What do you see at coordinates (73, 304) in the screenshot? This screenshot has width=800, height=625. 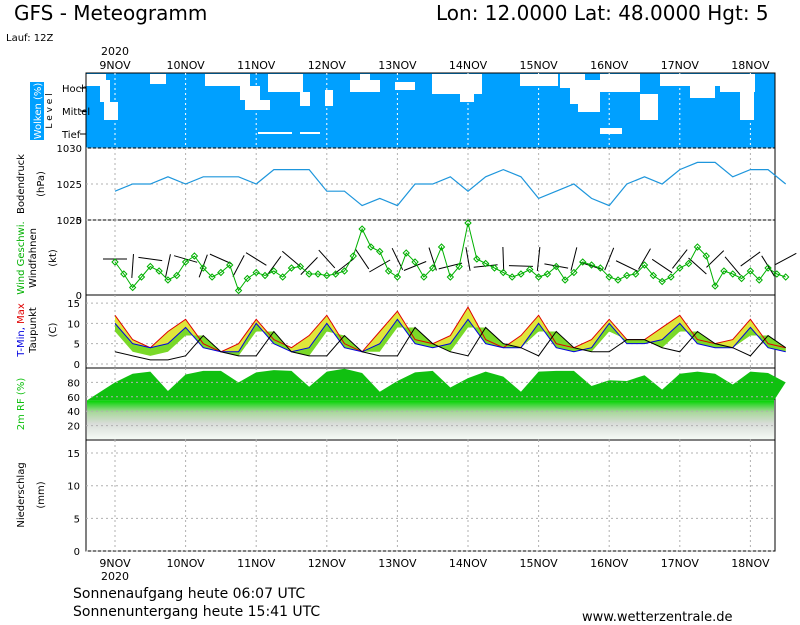 I see `temperature-tick-label: 15` at bounding box center [73, 304].